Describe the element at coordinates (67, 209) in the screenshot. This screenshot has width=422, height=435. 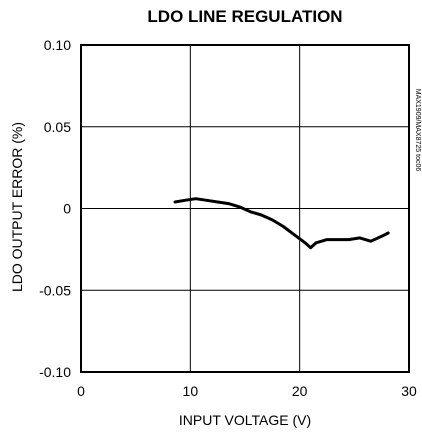
I see `y-tick-label-2: 0` at that location.